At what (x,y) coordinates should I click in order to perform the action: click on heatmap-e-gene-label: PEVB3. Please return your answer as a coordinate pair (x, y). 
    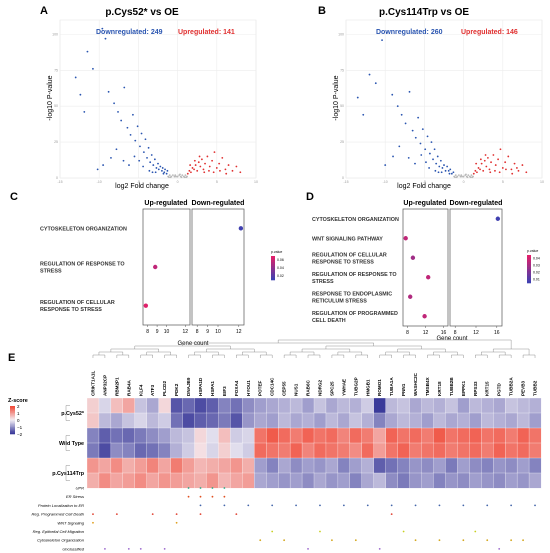
    Looking at the image, I should click on (523, 388).